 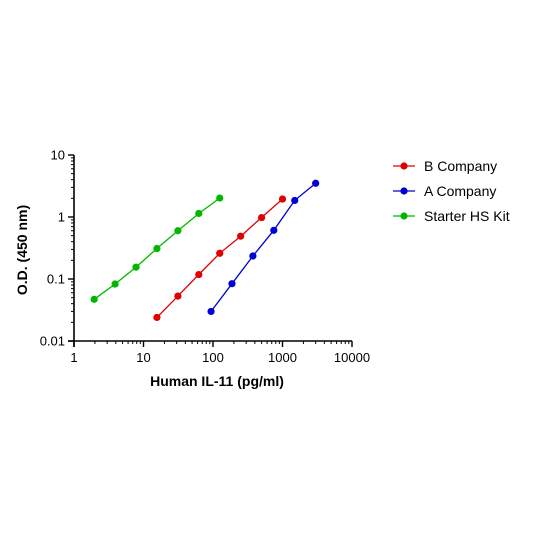 What do you see at coordinates (460, 191) in the screenshot?
I see `legend-label: A Company` at bounding box center [460, 191].